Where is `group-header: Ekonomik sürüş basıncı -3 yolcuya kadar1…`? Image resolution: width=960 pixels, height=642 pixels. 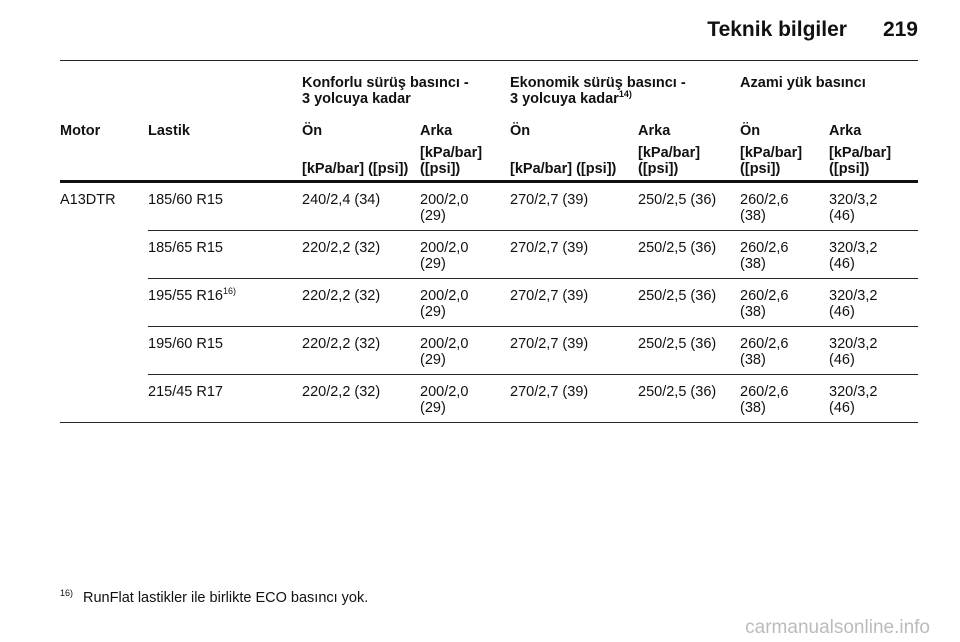 group-header: Ekonomik sürüş basıncı -3 yolcuya kadar1… is located at coordinates (625, 87).